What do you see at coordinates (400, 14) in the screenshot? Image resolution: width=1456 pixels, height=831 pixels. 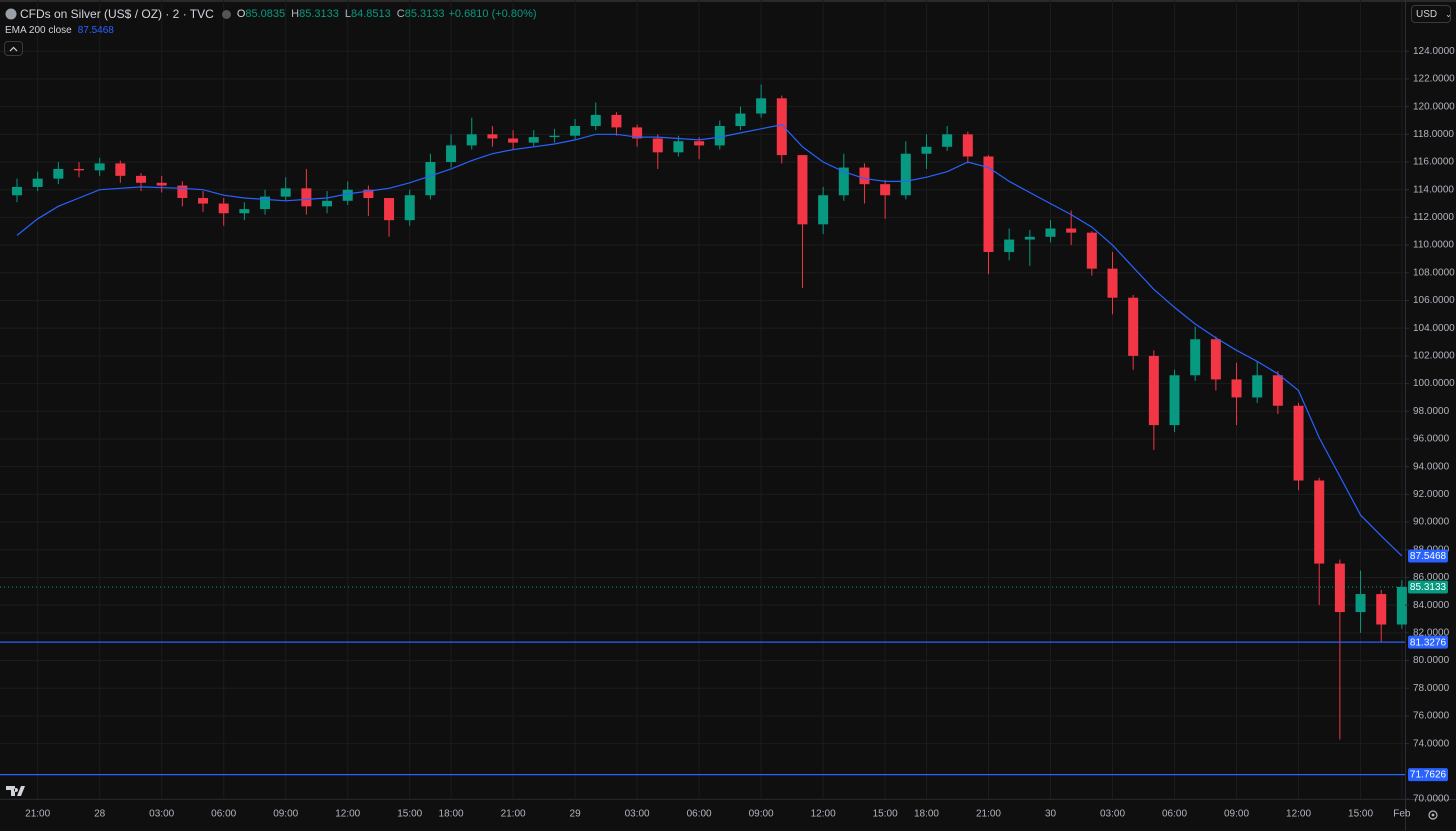 I see `ohlc-c-label: C` at bounding box center [400, 14].